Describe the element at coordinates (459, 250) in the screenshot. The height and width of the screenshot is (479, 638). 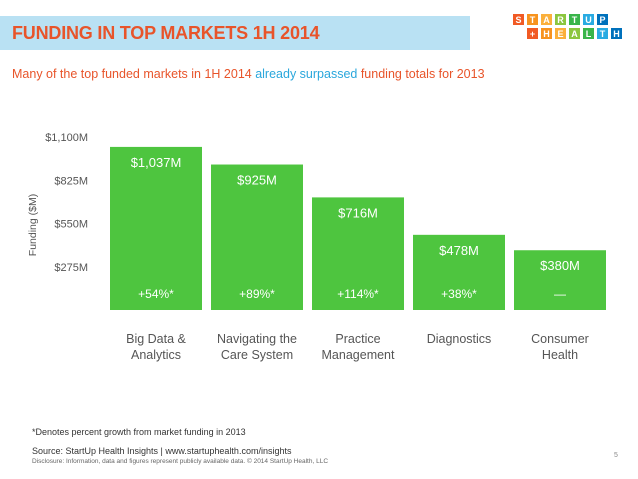
I see `bar-value-label: $478M` at that location.